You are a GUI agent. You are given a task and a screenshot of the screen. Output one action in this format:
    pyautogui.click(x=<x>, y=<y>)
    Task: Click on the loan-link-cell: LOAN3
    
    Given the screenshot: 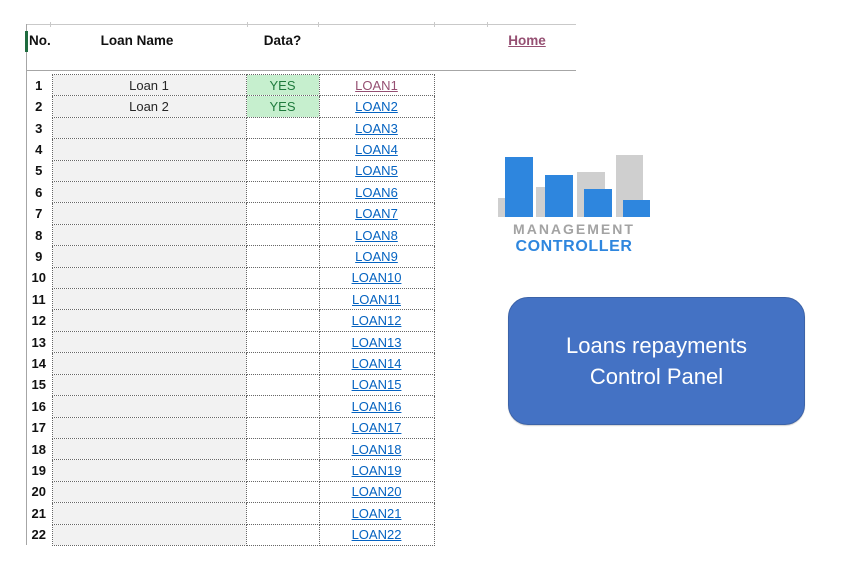 What is the action you would take?
    pyautogui.click(x=376, y=128)
    